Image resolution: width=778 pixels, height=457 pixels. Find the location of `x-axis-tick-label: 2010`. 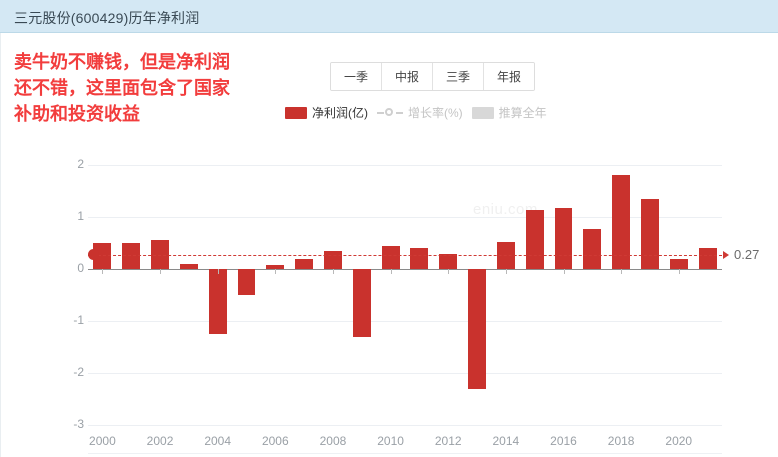

x-axis-tick-label: 2010 is located at coordinates (390, 441).